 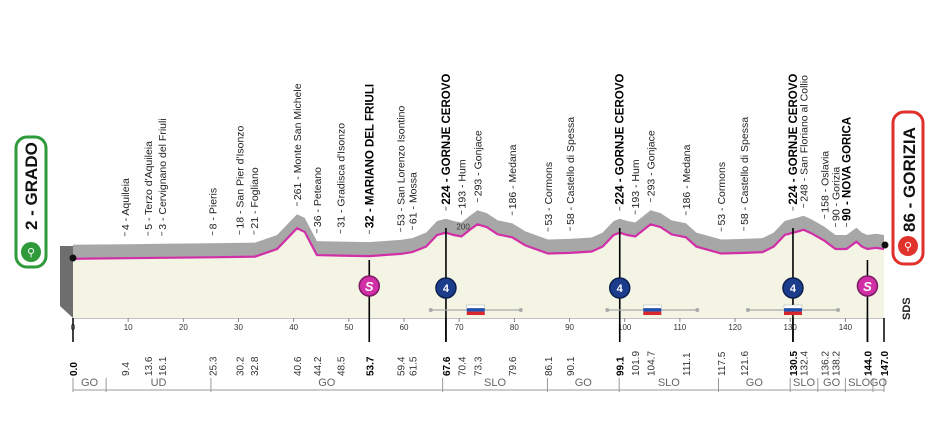 What do you see at coordinates (478, 366) in the screenshot?
I see `km-value-label: 73.3` at bounding box center [478, 366].